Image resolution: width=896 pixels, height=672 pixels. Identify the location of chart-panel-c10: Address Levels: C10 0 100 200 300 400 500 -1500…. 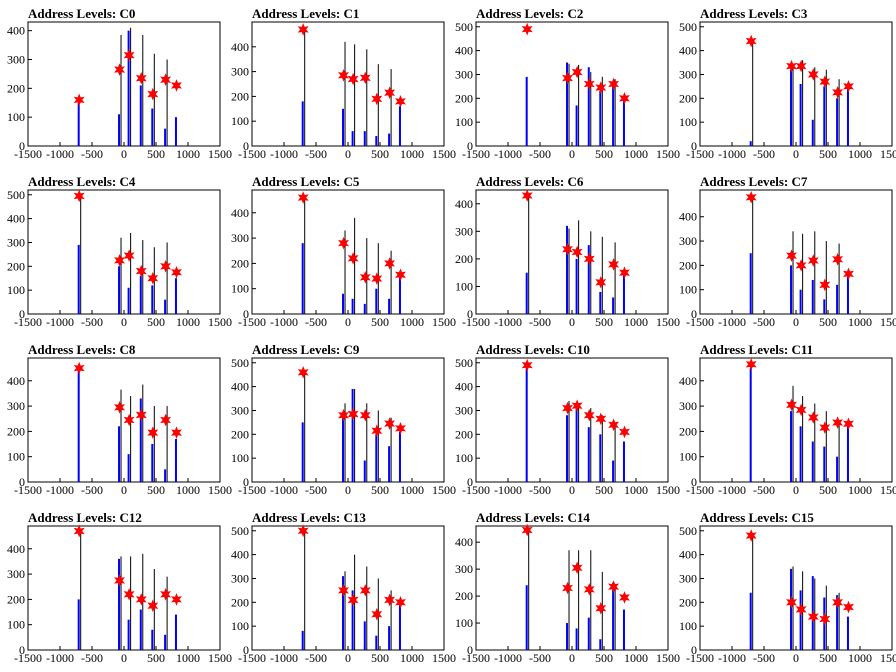
(567, 419).